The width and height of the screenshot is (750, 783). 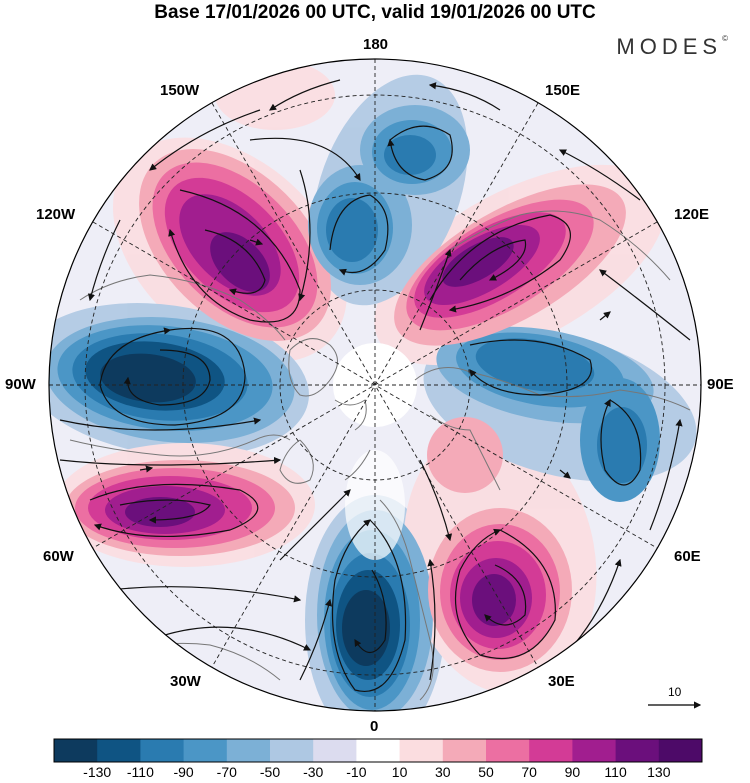 I want to click on lon-label-120e: 120E, so click(x=692, y=214).